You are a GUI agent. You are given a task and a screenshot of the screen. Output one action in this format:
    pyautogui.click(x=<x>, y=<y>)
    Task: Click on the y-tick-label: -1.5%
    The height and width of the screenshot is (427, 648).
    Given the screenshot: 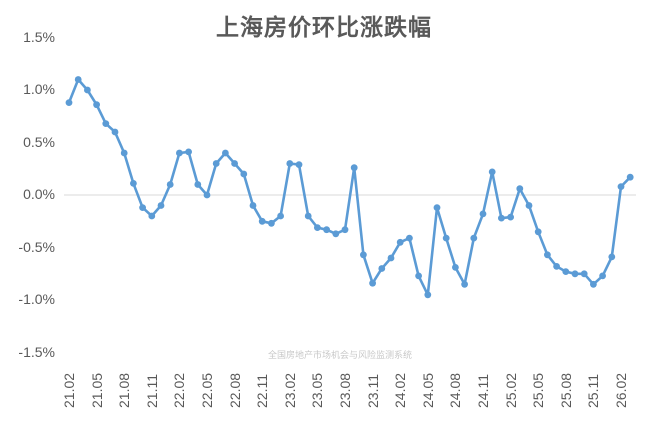 What is the action you would take?
    pyautogui.click(x=36, y=351)
    